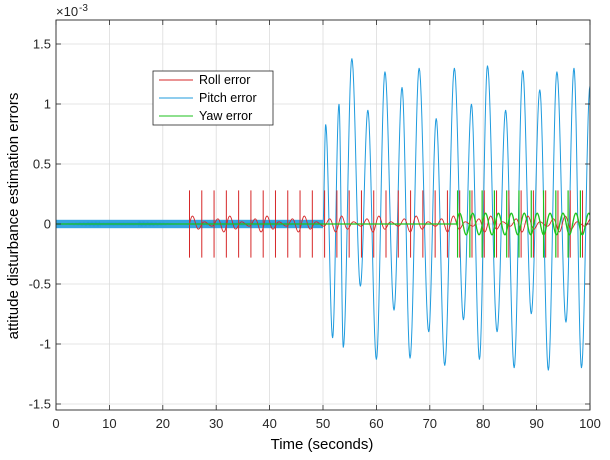 This screenshot has height=460, width=610. Describe the element at coordinates (42, 44) in the screenshot. I see `y-tick-label: 1.5` at that location.